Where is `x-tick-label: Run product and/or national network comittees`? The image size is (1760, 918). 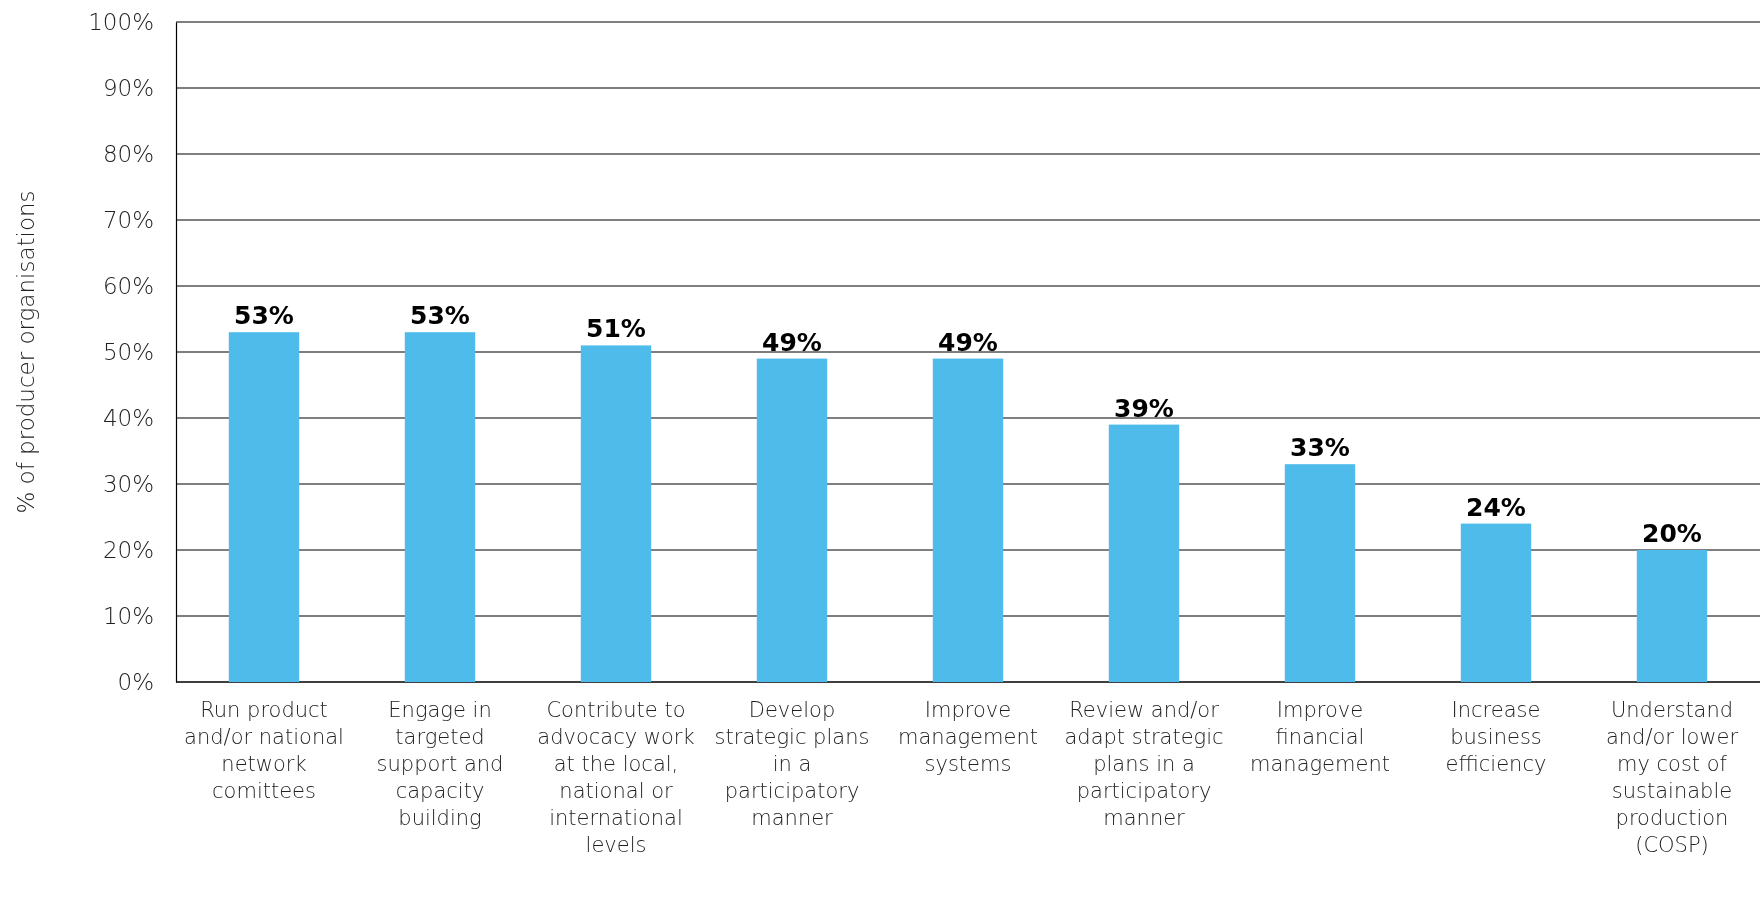 x-tick-label: Run product and/or national network comittees is located at coordinates (264, 750).